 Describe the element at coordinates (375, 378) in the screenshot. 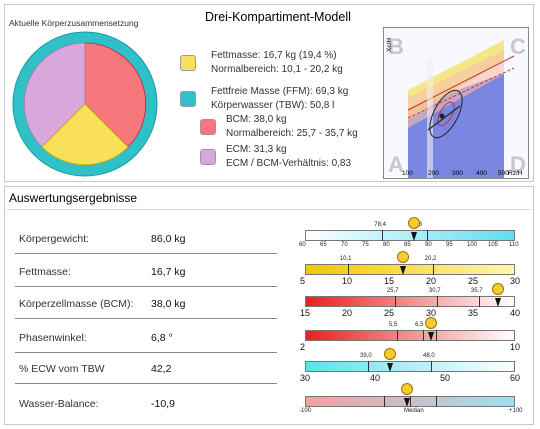

I see `tick-label: 40` at that location.